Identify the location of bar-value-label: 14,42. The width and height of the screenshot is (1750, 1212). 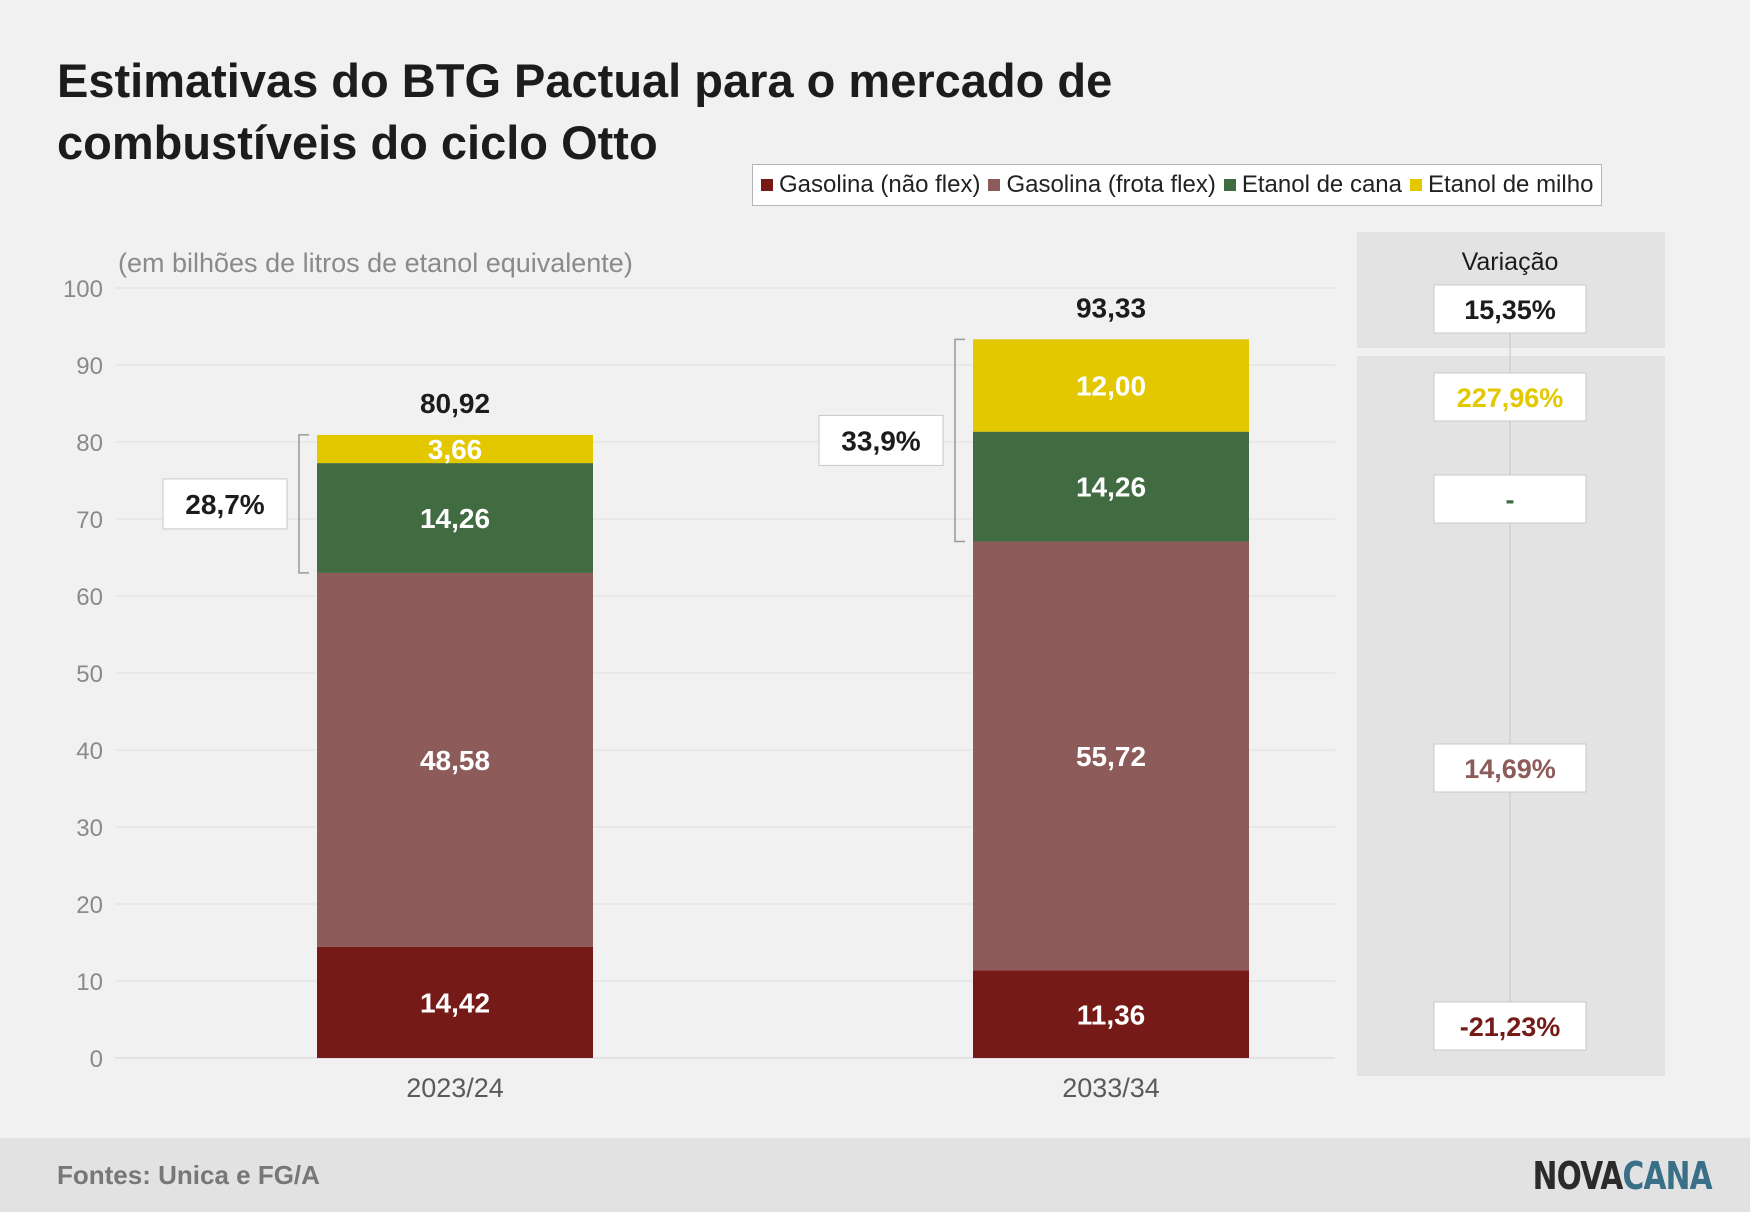
(455, 1002).